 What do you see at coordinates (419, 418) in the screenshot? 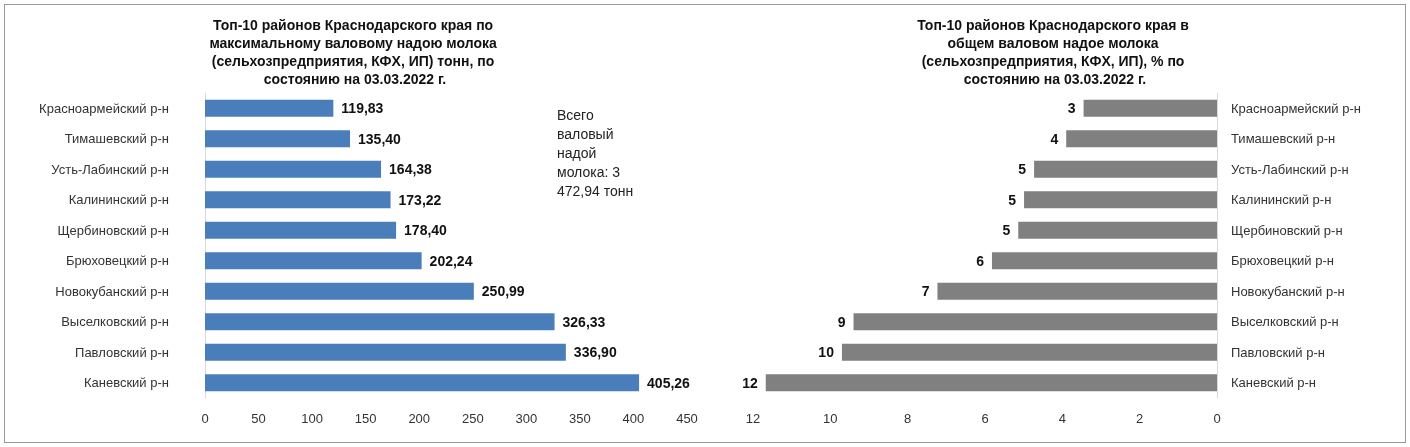
I see `x-tick-label: 200` at bounding box center [419, 418].